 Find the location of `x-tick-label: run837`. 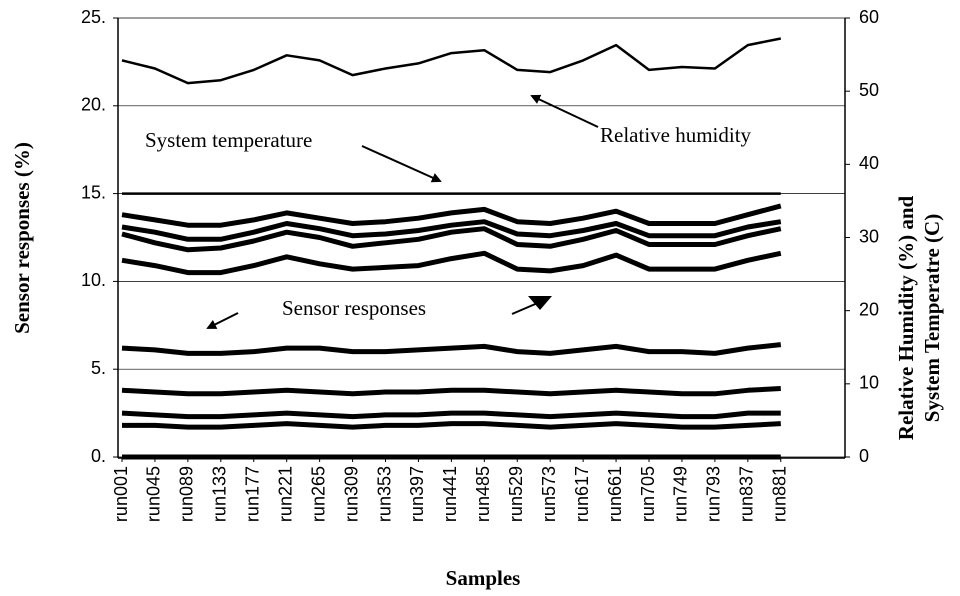

x-tick-label: run837 is located at coordinates (747, 494).